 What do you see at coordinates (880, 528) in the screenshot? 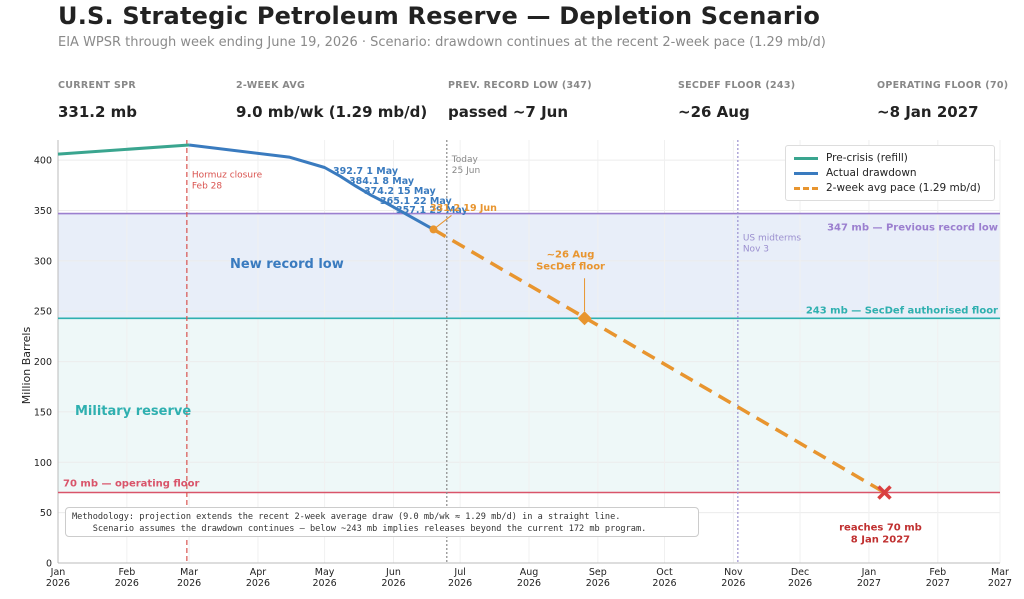
I see `endpoint-label: reaches 70 mb` at bounding box center [880, 528].